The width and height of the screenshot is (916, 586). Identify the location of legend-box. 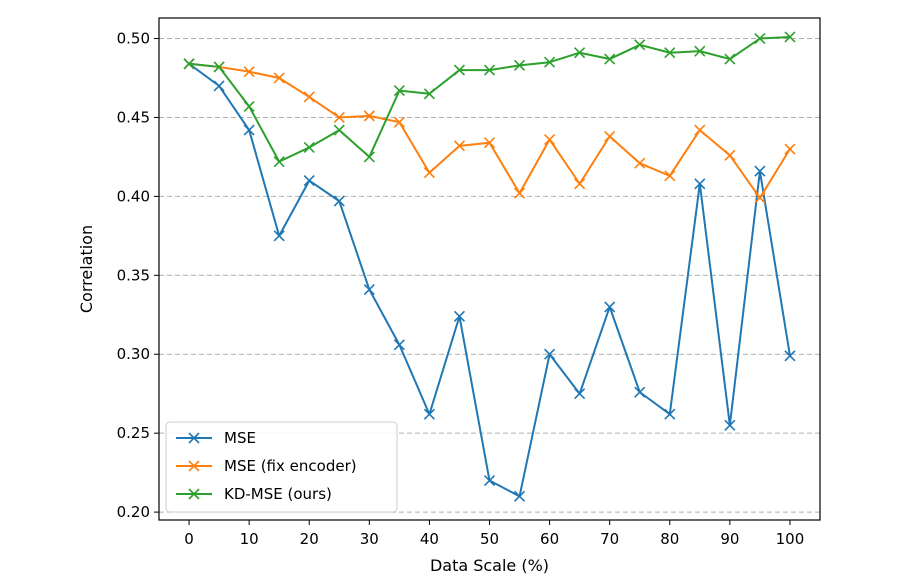
(281, 467).